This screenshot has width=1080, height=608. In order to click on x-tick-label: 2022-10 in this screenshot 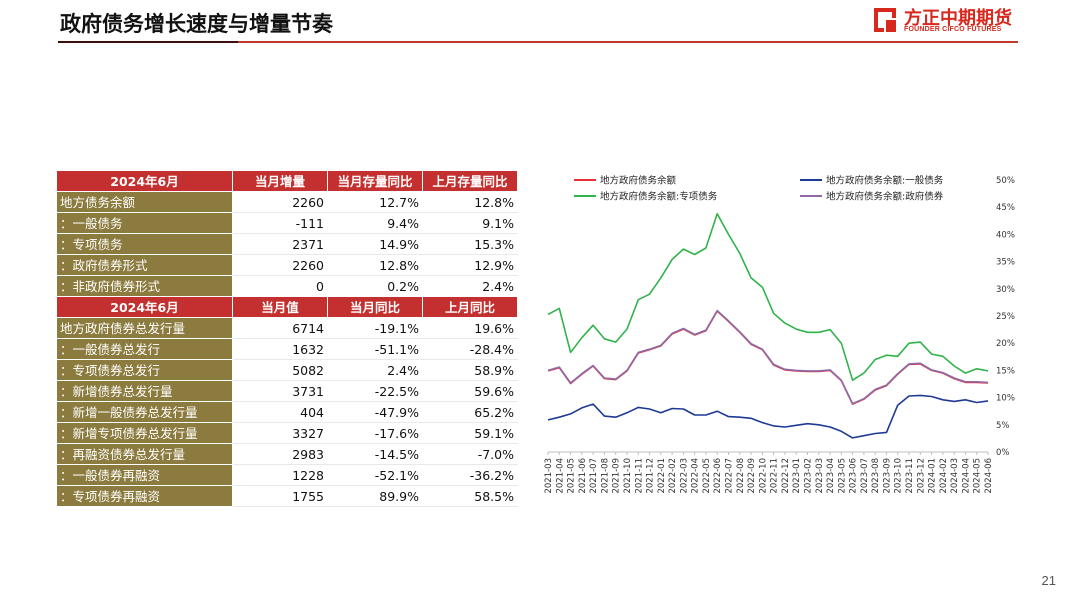, I will do `click(763, 476)`.